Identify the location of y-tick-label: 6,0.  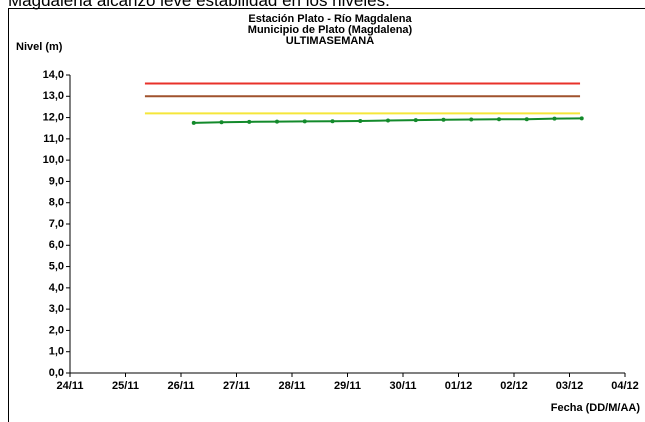
(56, 245).